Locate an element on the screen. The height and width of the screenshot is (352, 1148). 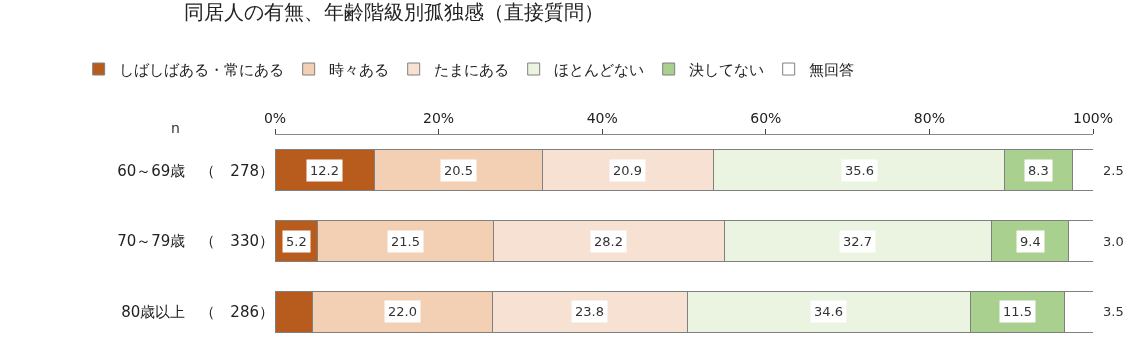
data-label: 21.5 is located at coordinates (405, 241).